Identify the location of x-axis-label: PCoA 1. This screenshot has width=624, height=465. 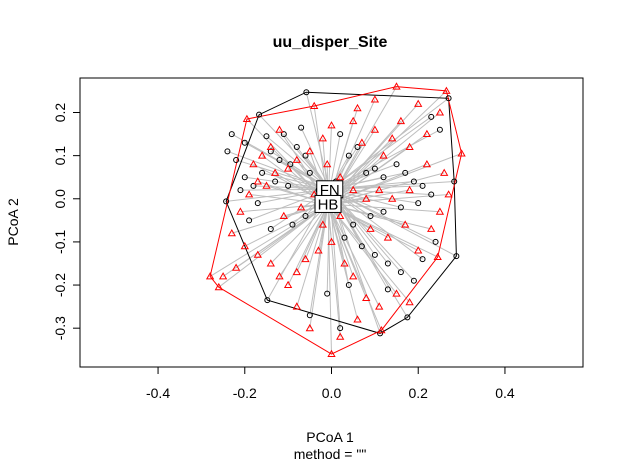
(330, 437).